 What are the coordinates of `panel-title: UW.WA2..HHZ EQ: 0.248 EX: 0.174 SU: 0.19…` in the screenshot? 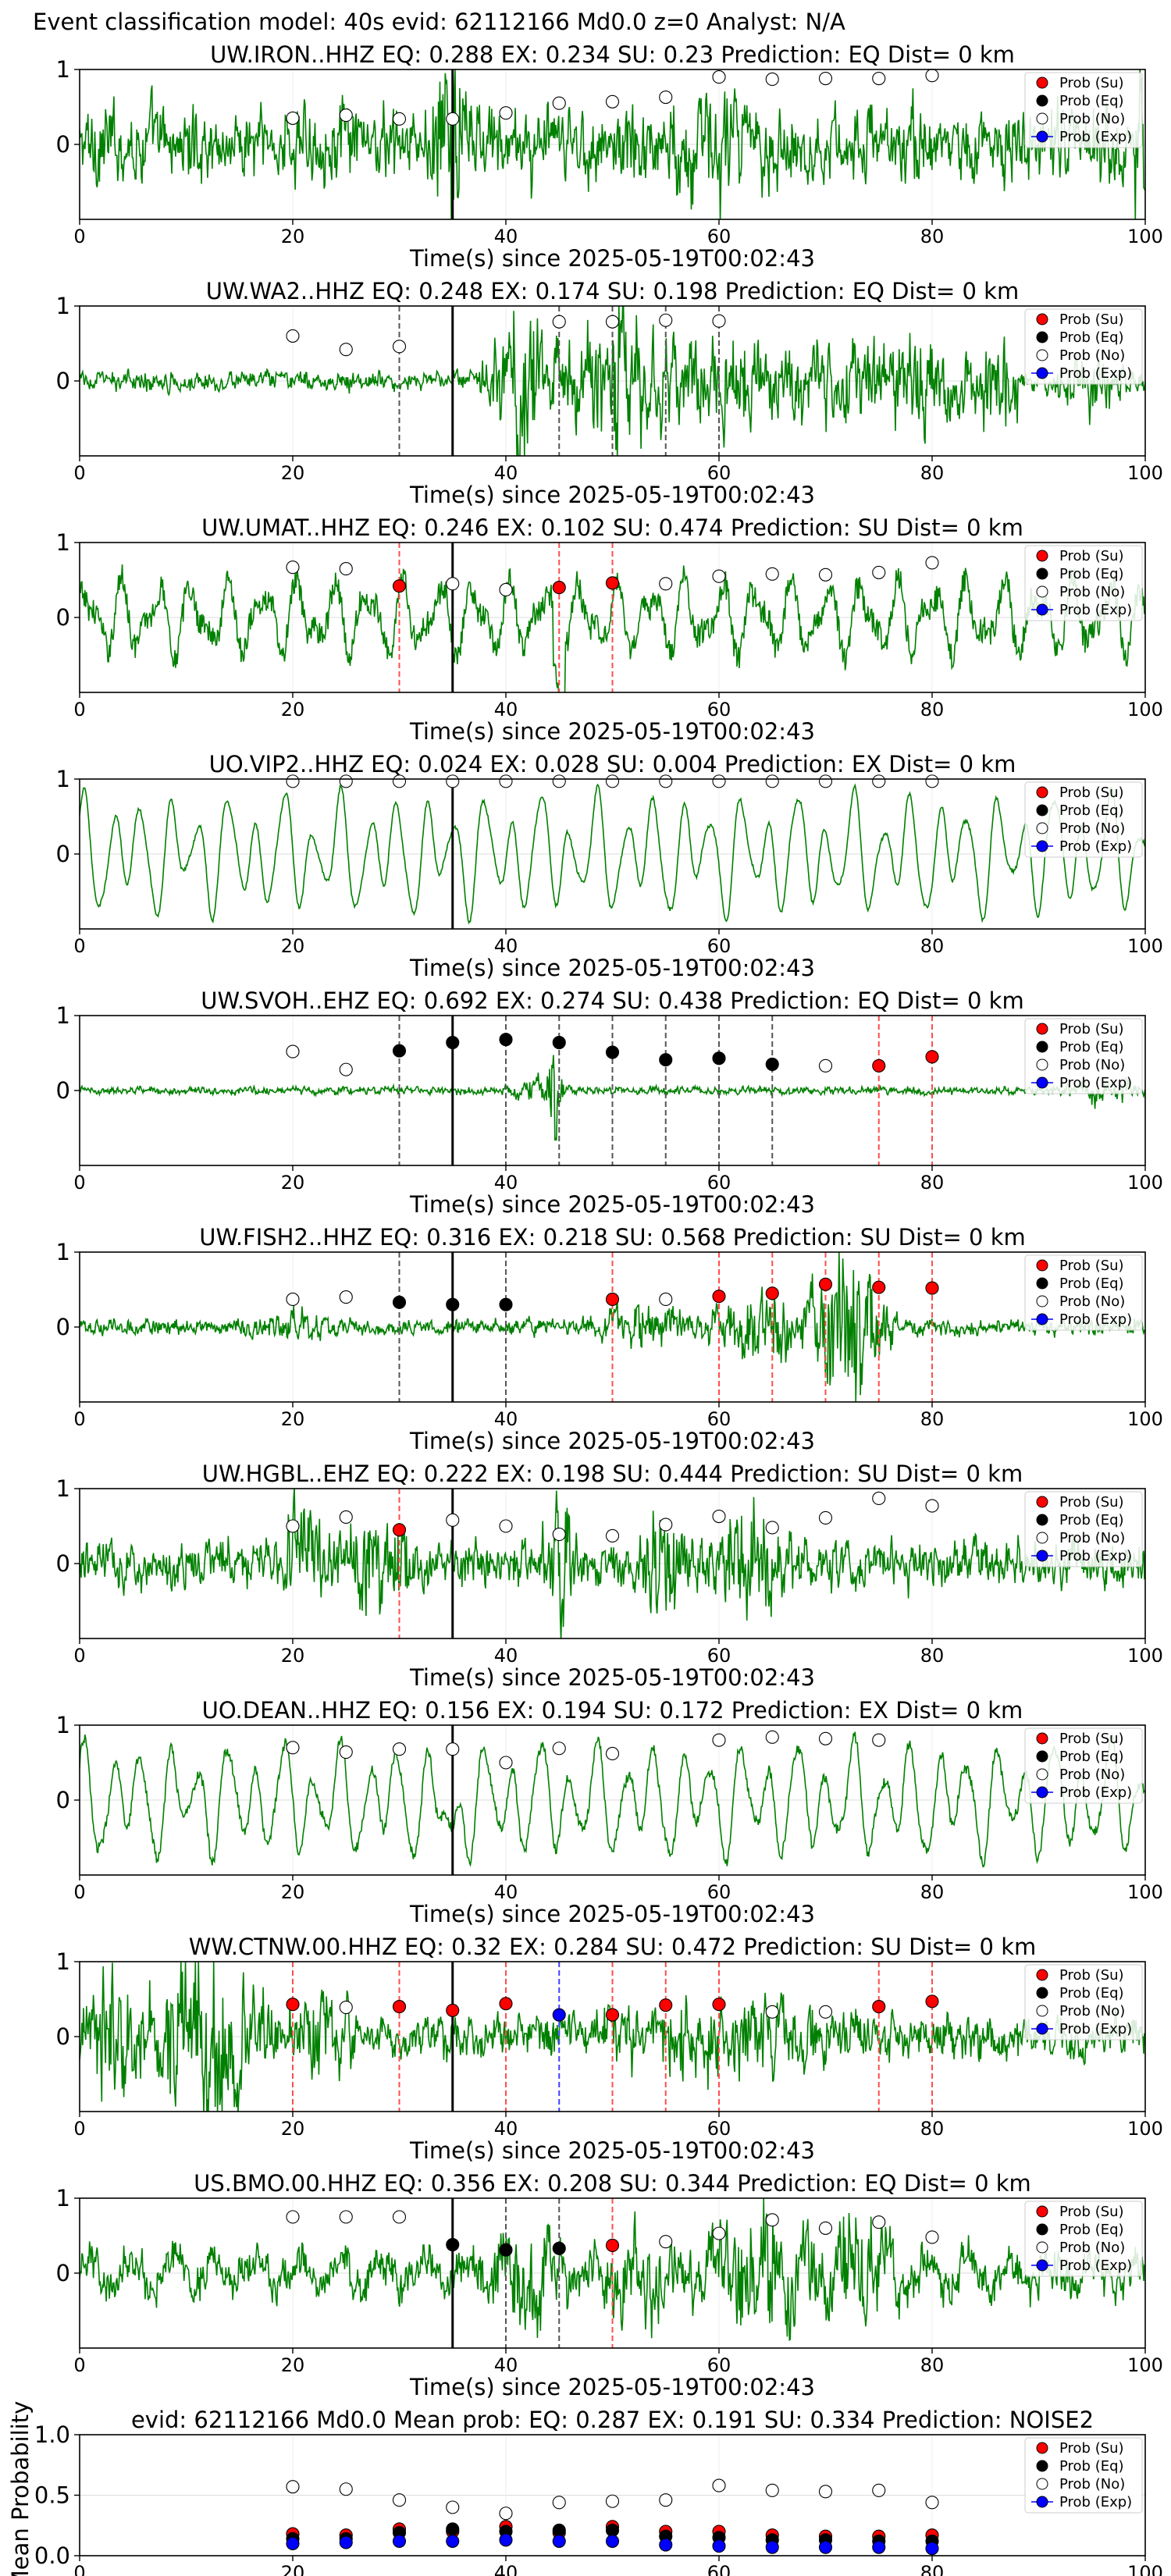 It's located at (612, 291).